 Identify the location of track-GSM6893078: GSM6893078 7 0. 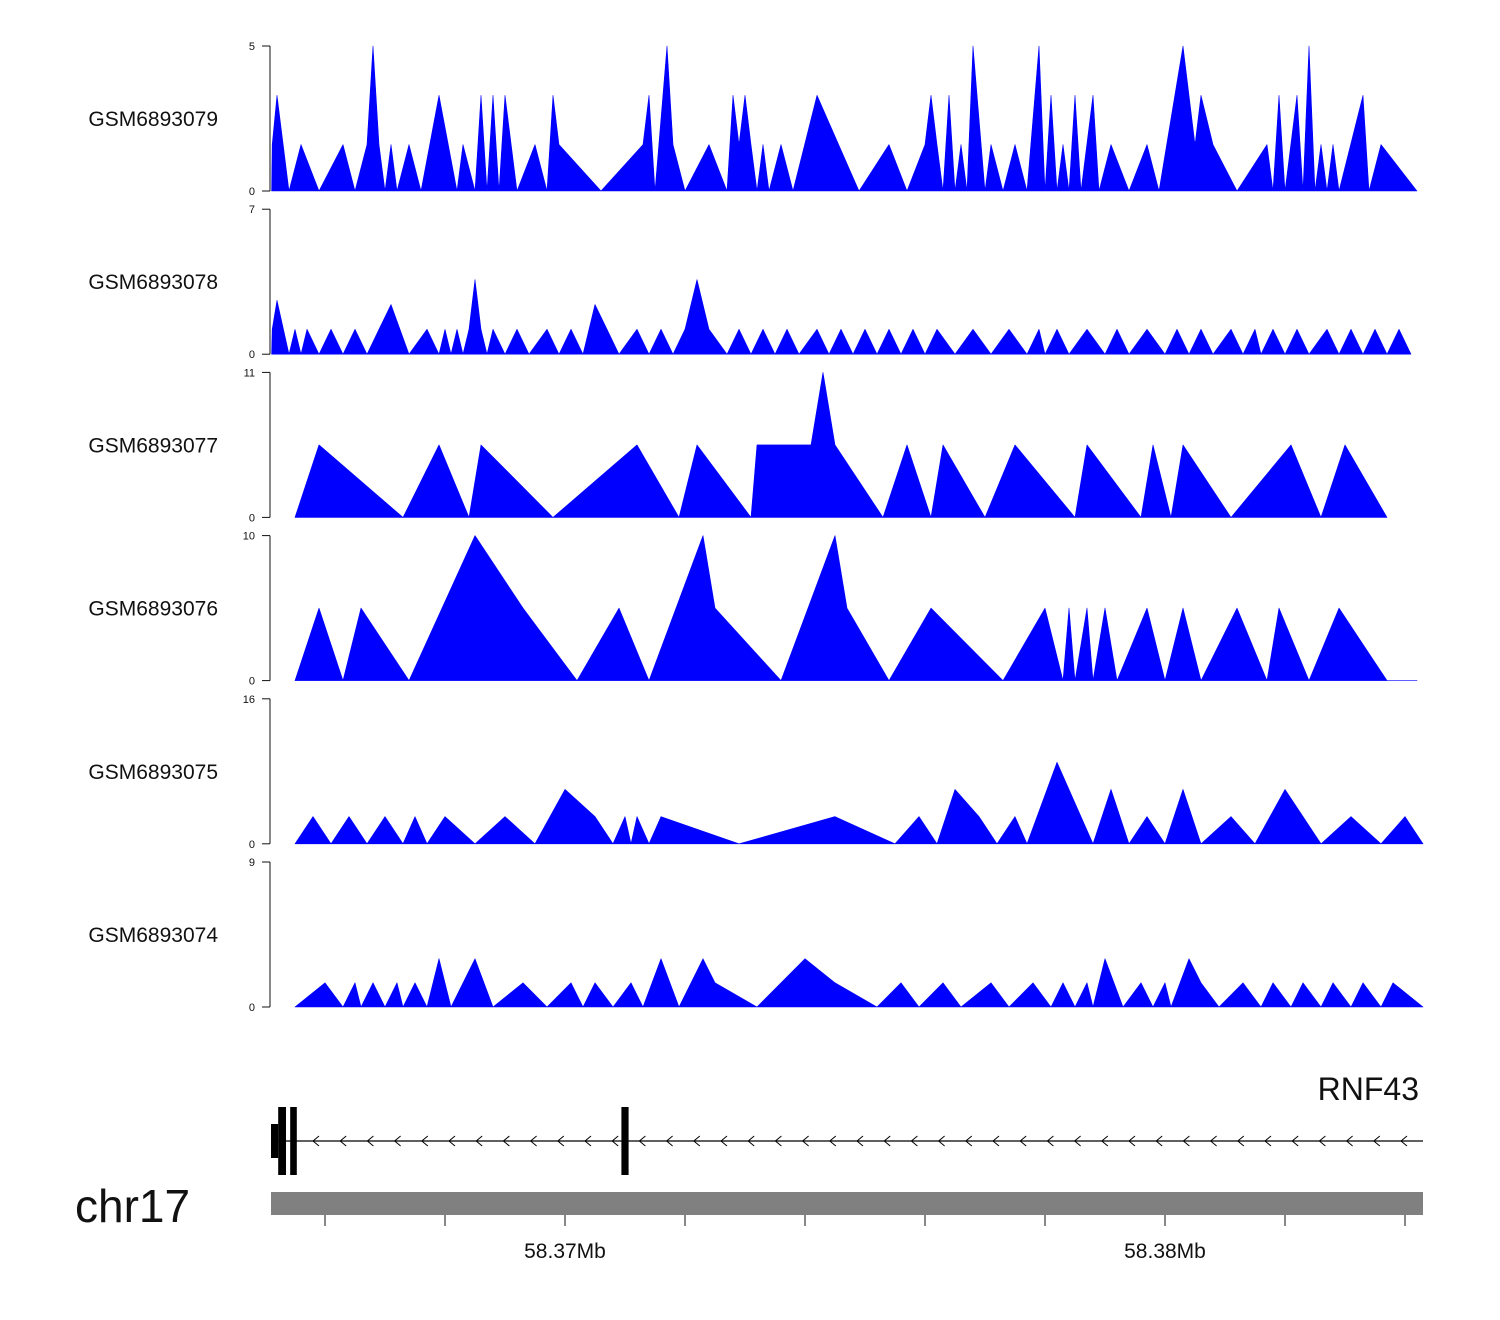
(750, 282).